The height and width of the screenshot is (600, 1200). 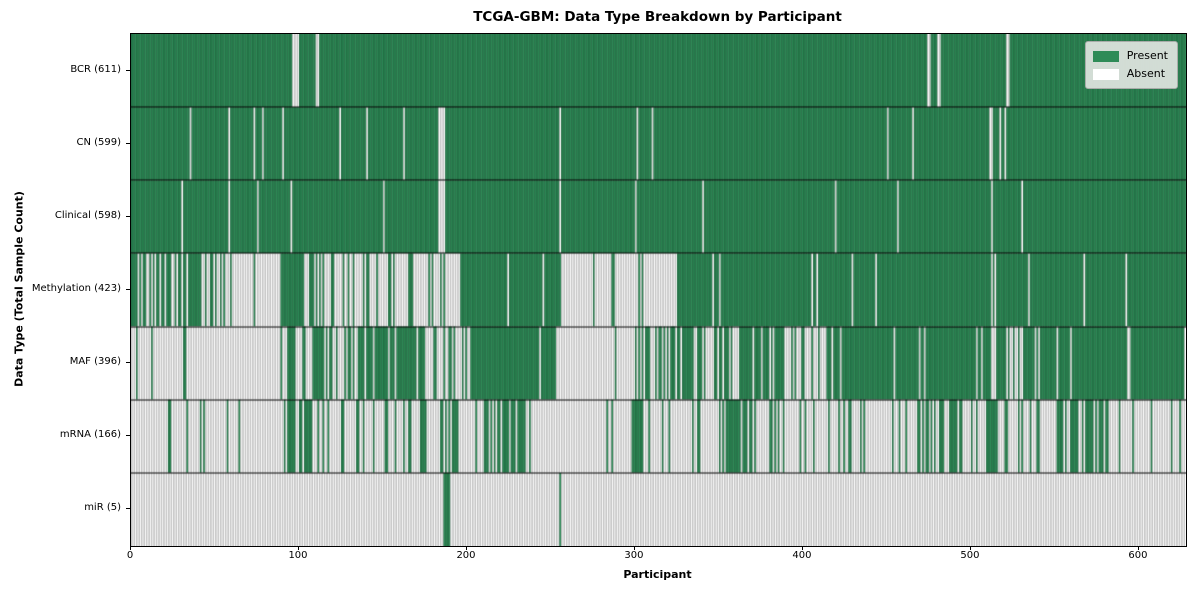 I want to click on x-tick-label: 300, so click(x=634, y=555).